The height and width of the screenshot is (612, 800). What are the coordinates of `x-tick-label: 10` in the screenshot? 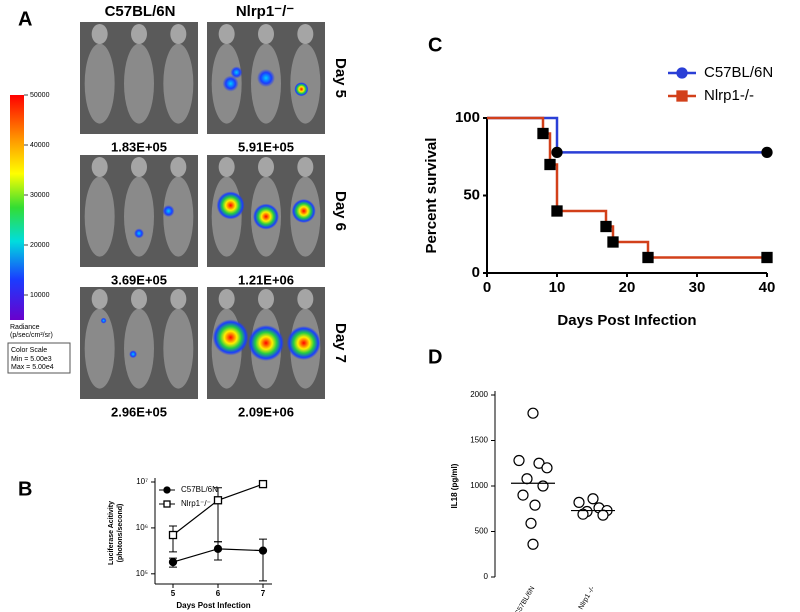 It's located at (557, 287).